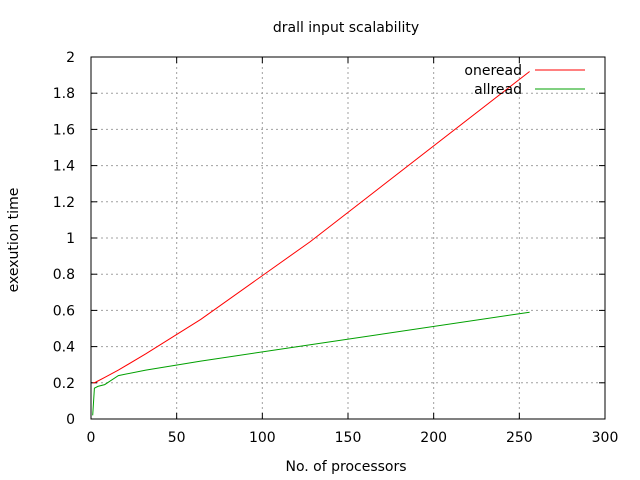 This screenshot has width=640, height=480. I want to click on y-tick-label: 1.4, so click(64, 167).